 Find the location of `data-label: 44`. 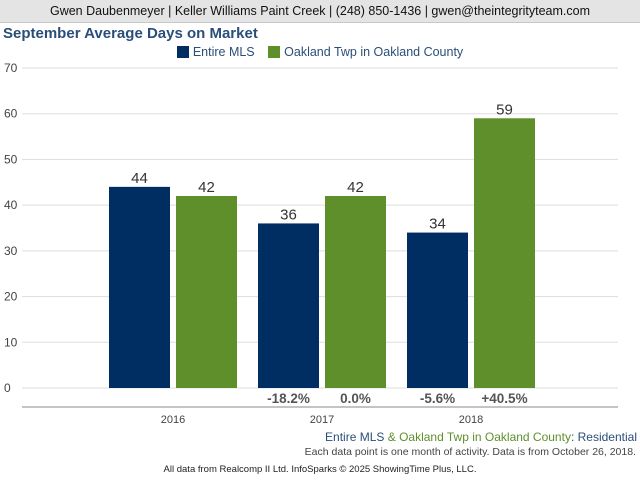

data-label: 44 is located at coordinates (139, 178).